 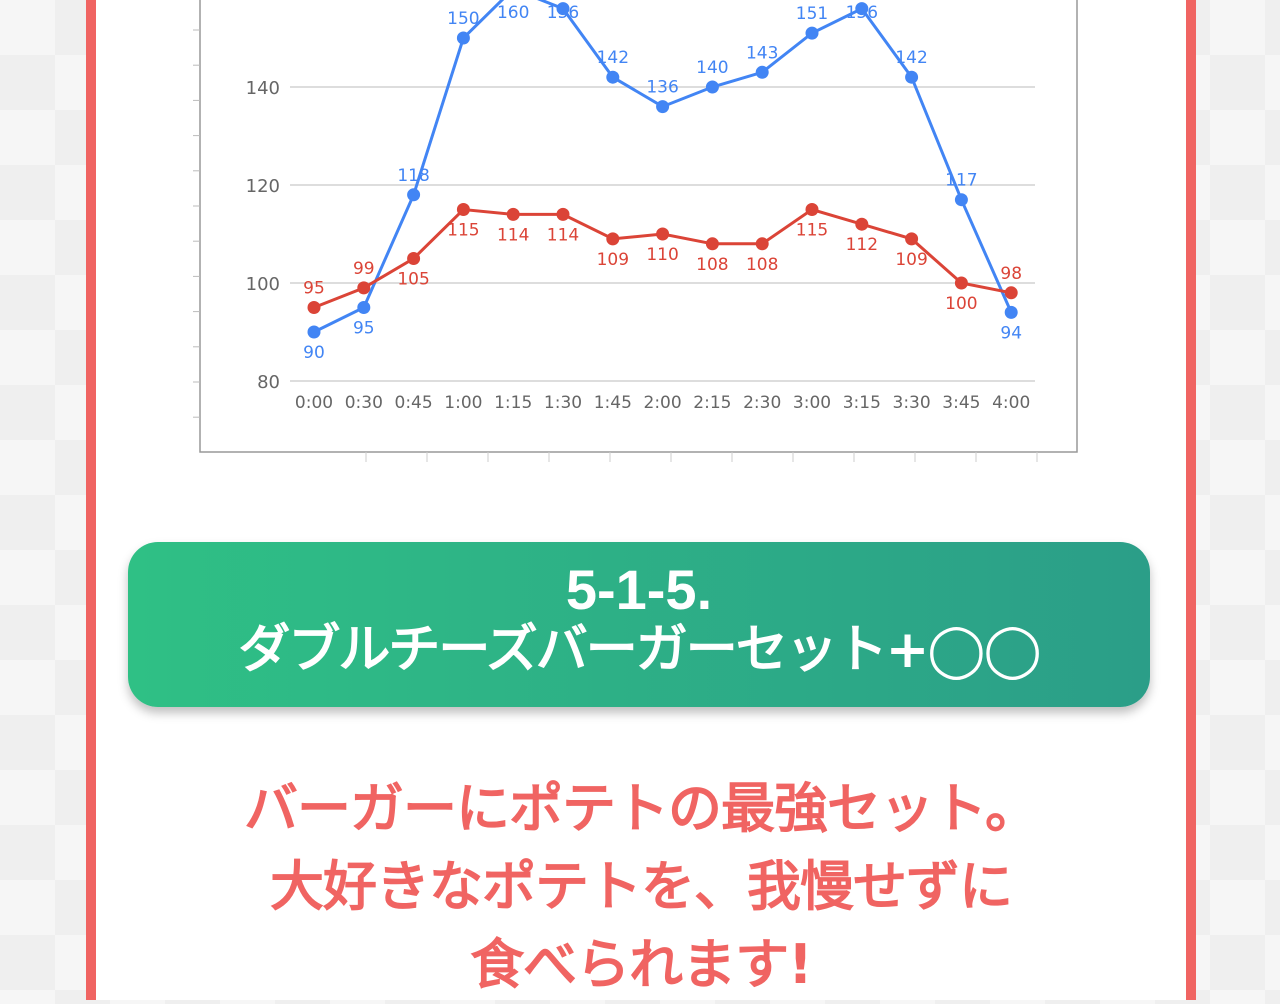 I want to click on x-tick-label: 1:45, so click(x=613, y=403).